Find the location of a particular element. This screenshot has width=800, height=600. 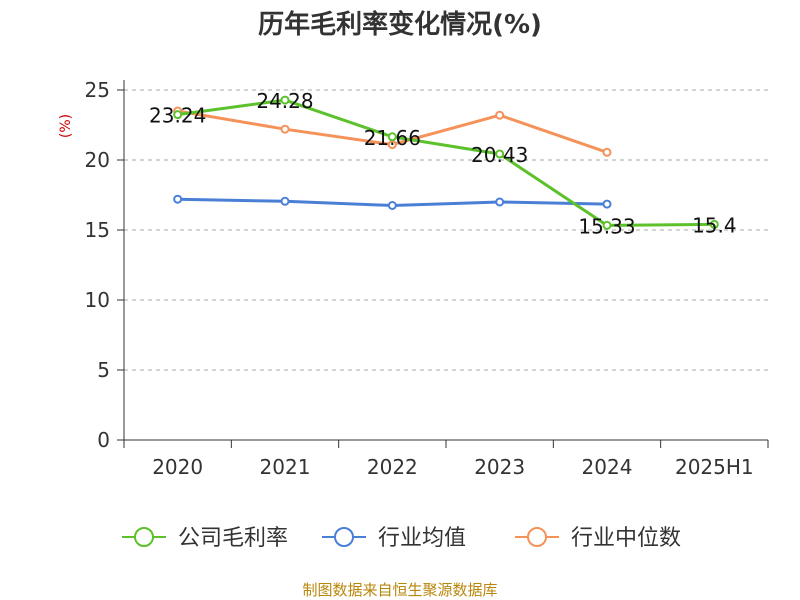

legend: 公司毛利率 行业均值 行业中位数 is located at coordinates (401, 538).